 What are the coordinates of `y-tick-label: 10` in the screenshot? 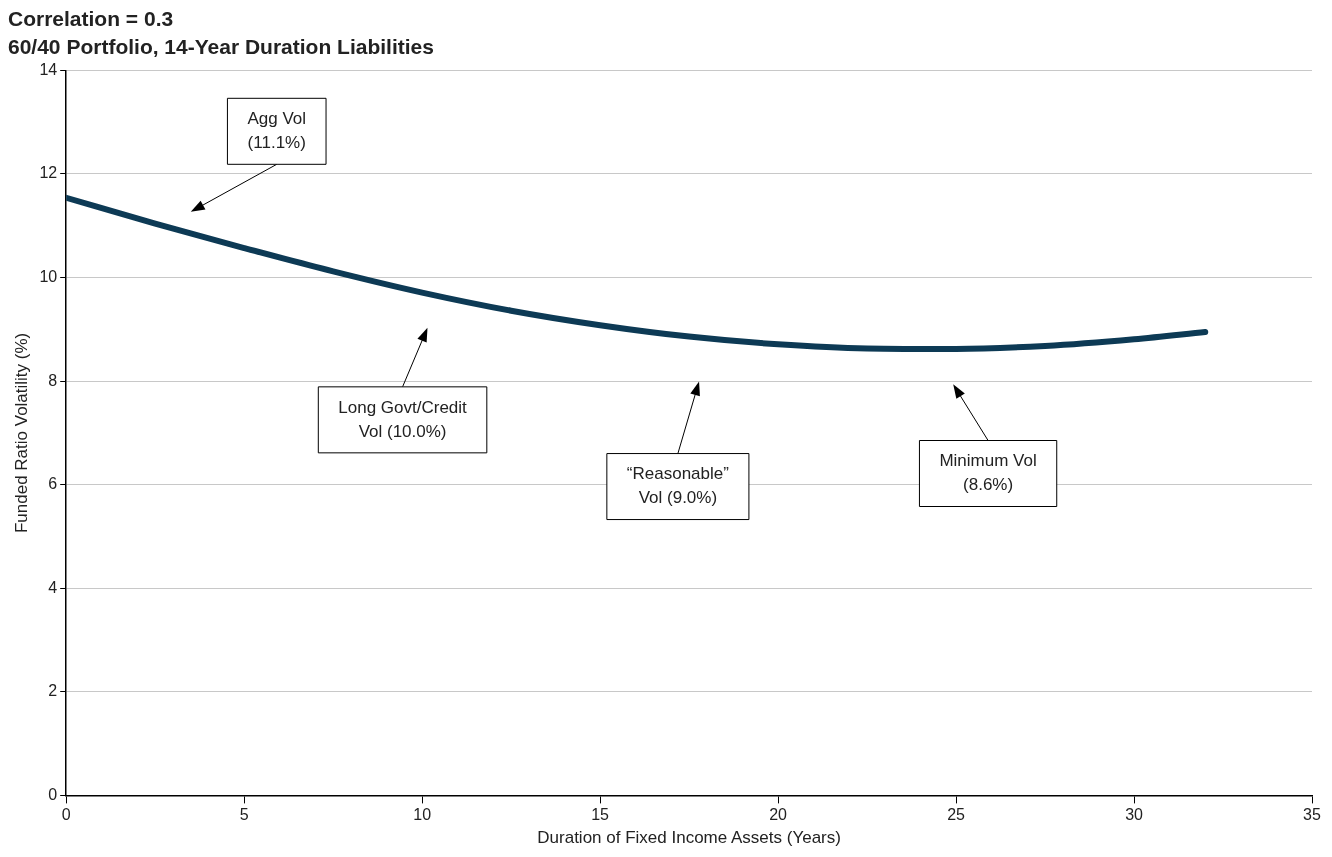 It's located at (48, 276).